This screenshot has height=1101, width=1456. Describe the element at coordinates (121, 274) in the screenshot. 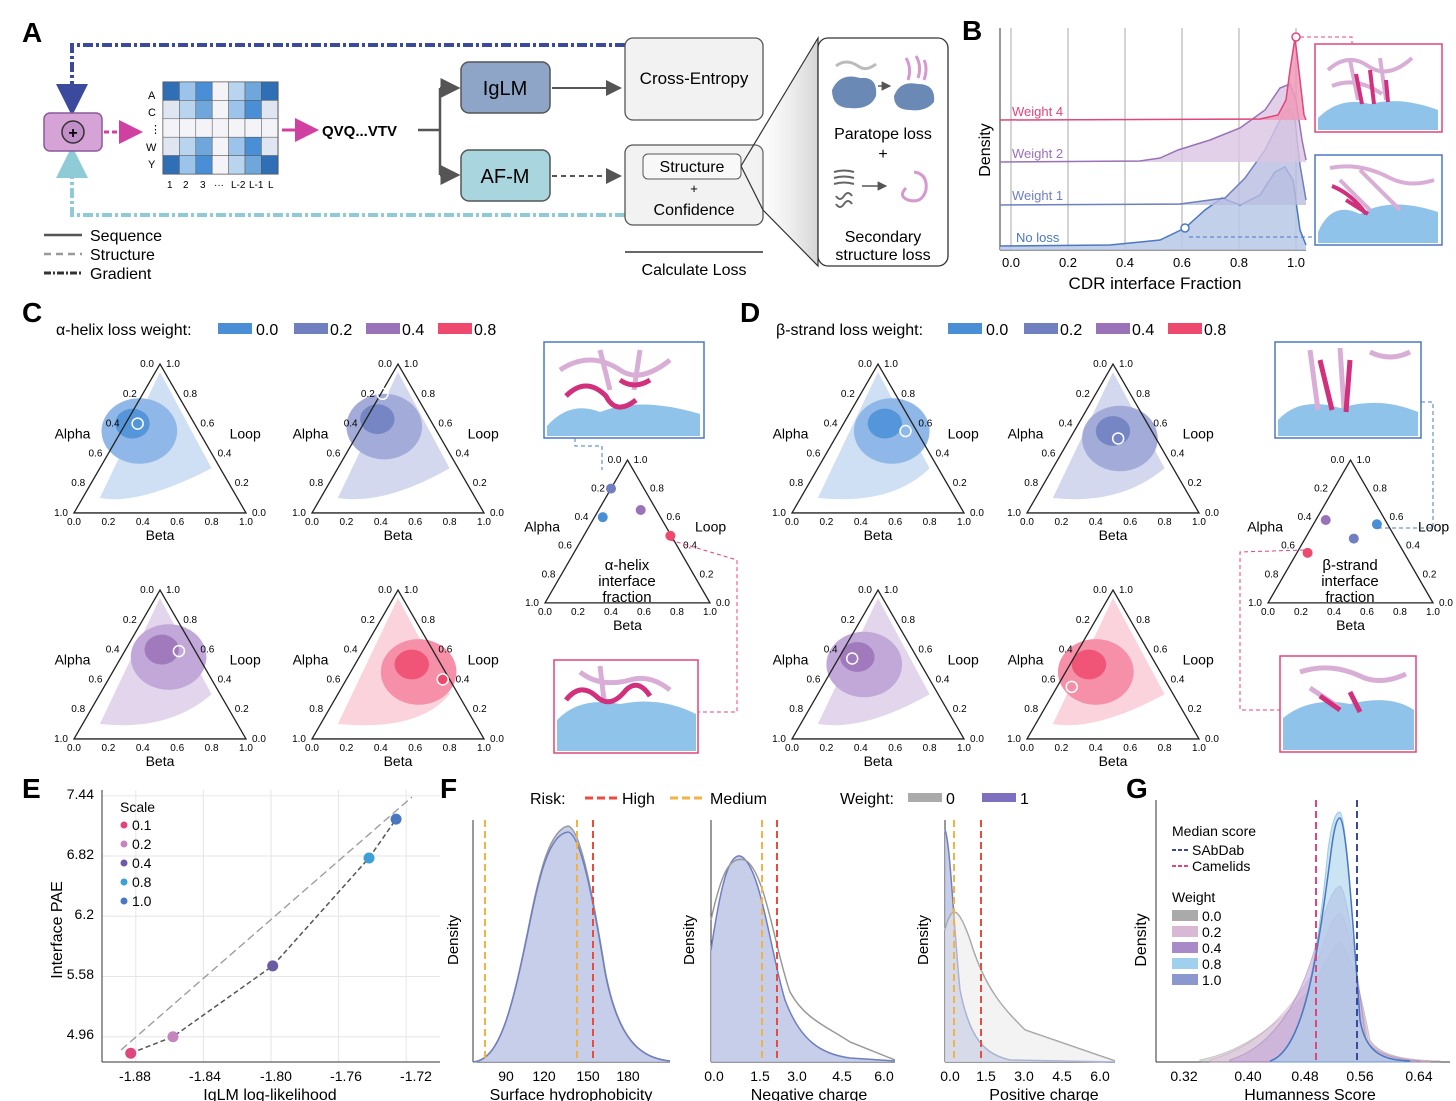

I see `svg-text: Gradient` at that location.